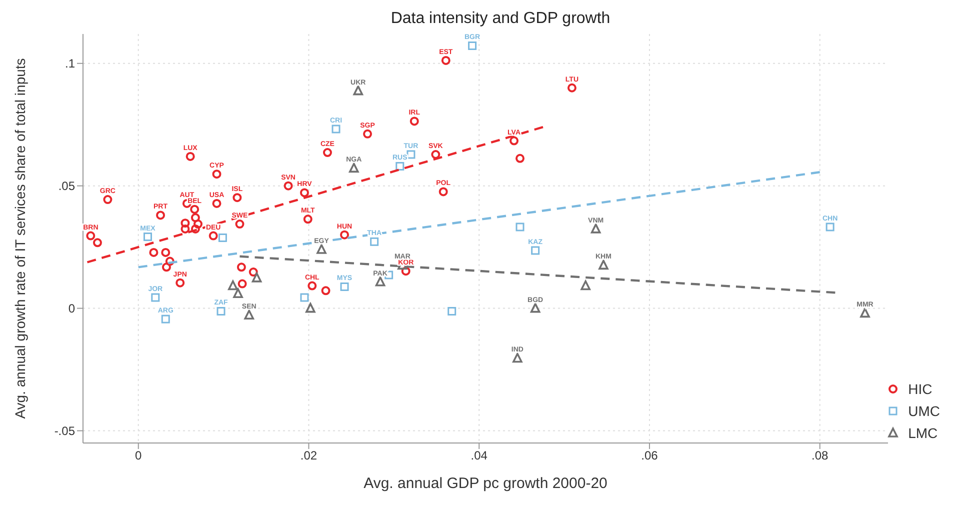 Image resolution: width=957 pixels, height=509 pixels. What do you see at coordinates (20, 238) in the screenshot?
I see `y-axis-title: Avg. annual growth rate of IT services share of total inputs` at bounding box center [20, 238].